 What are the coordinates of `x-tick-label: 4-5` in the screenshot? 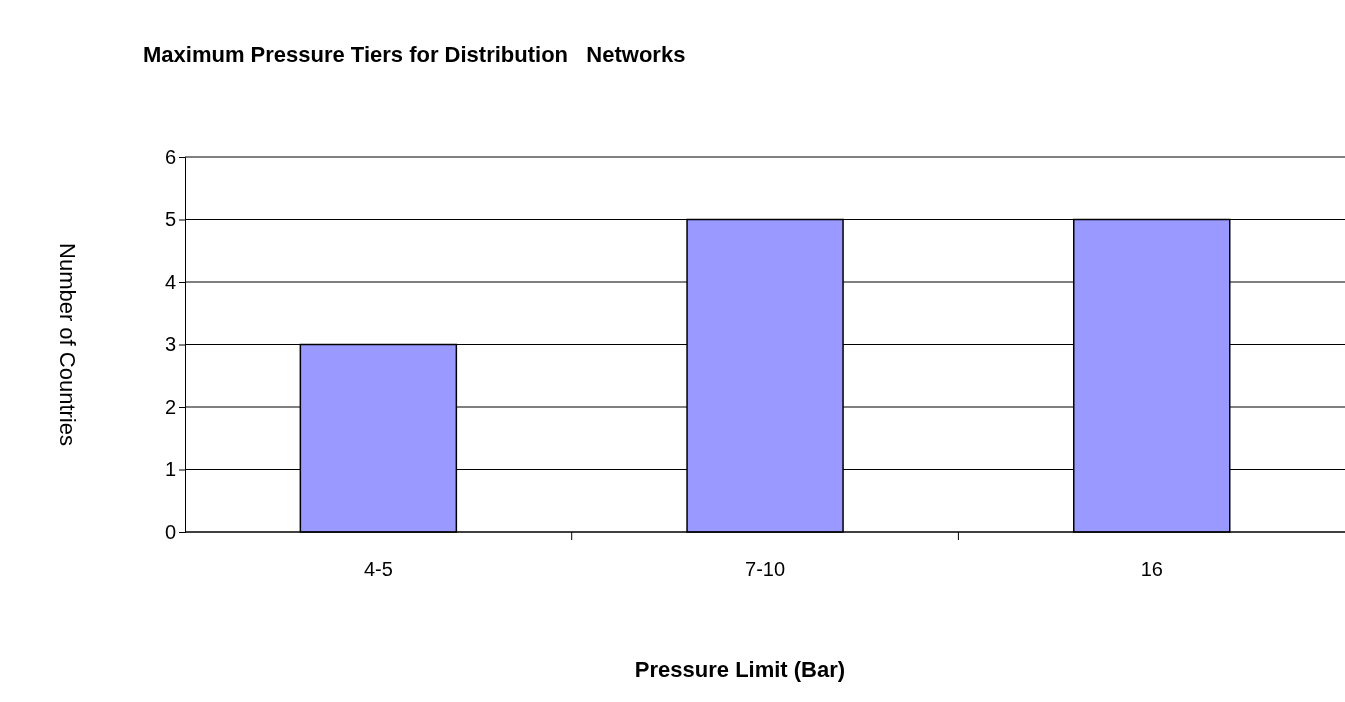 It's located at (378, 569).